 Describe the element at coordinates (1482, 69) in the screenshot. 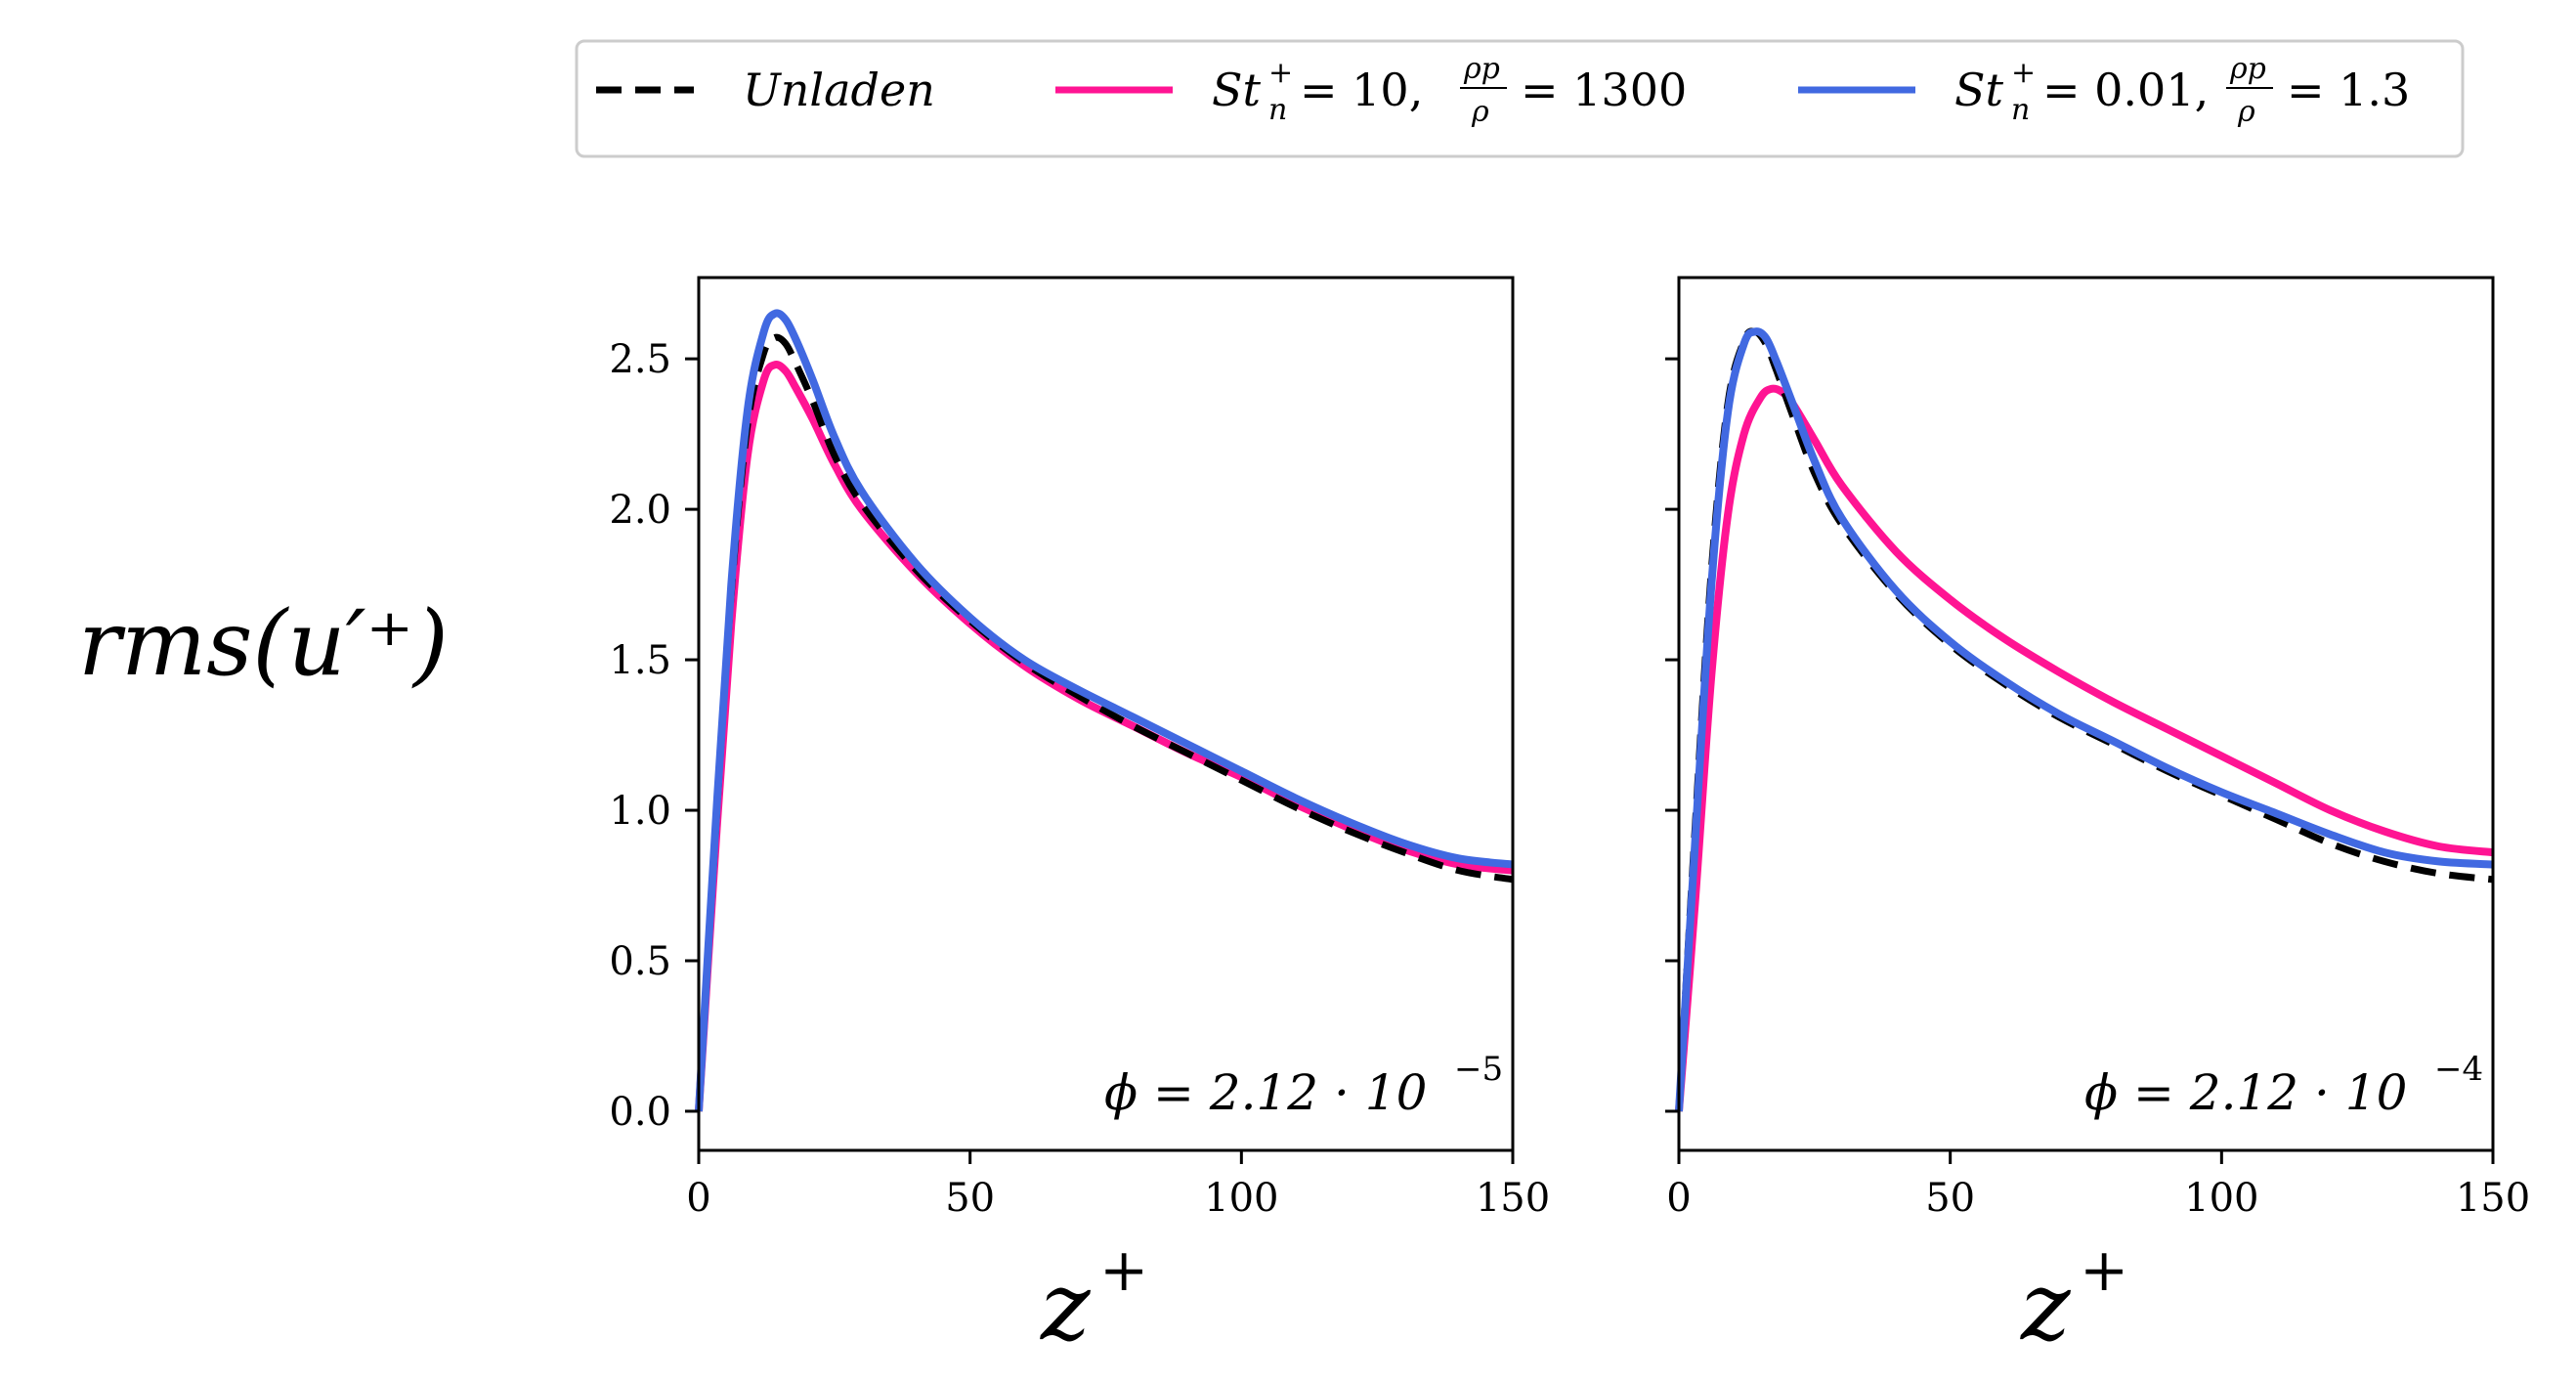

I see `legend-label-heavy-frac-num: ρp` at that location.